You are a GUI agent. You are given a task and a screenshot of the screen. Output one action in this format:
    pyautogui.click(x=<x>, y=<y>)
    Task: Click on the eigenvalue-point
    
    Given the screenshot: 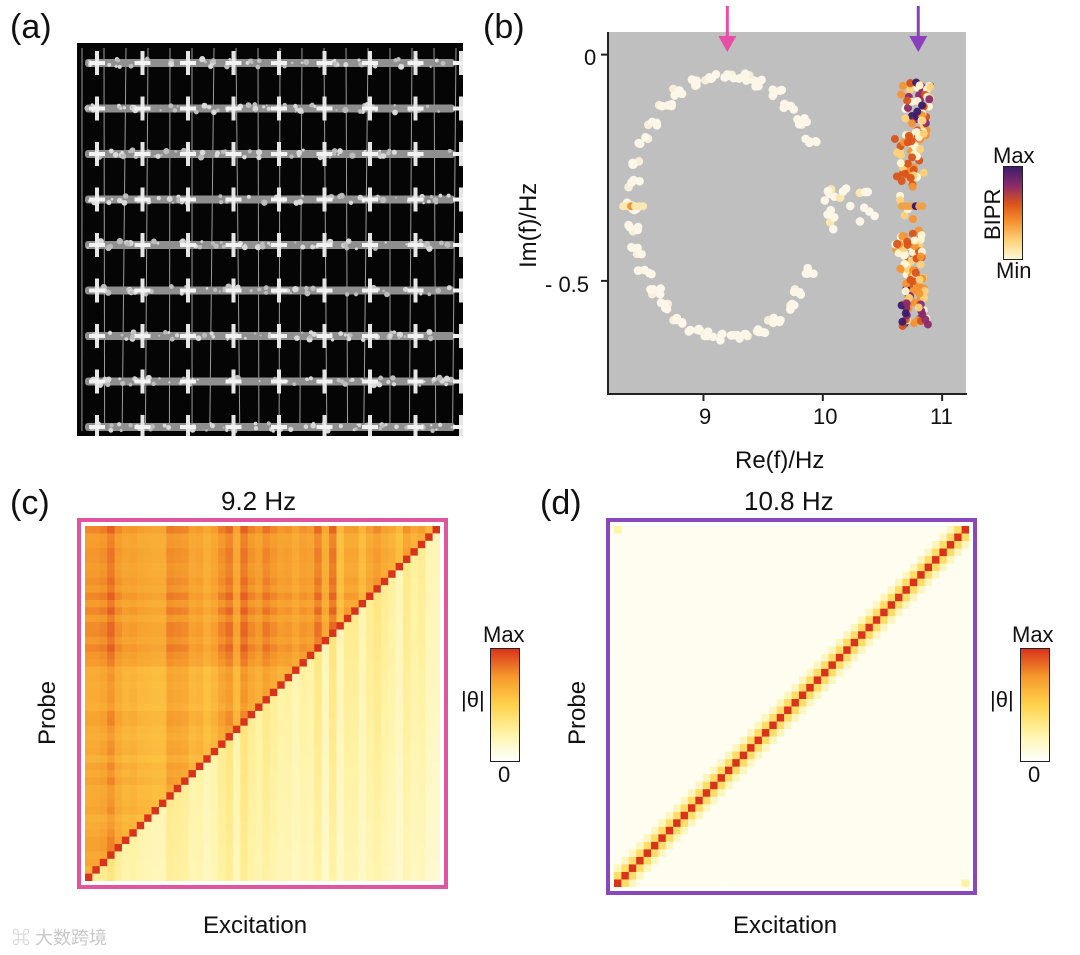 What is the action you would take?
    pyautogui.click(x=902, y=85)
    